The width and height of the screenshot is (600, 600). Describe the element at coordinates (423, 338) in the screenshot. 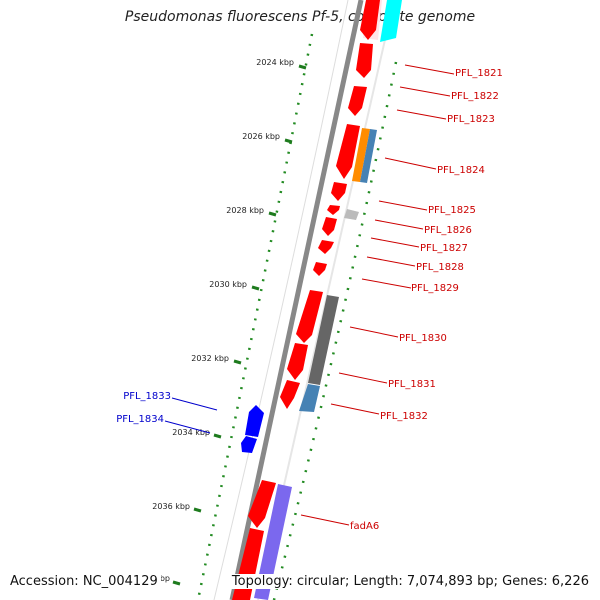

I see `gene-label: PFL_1830` at that location.